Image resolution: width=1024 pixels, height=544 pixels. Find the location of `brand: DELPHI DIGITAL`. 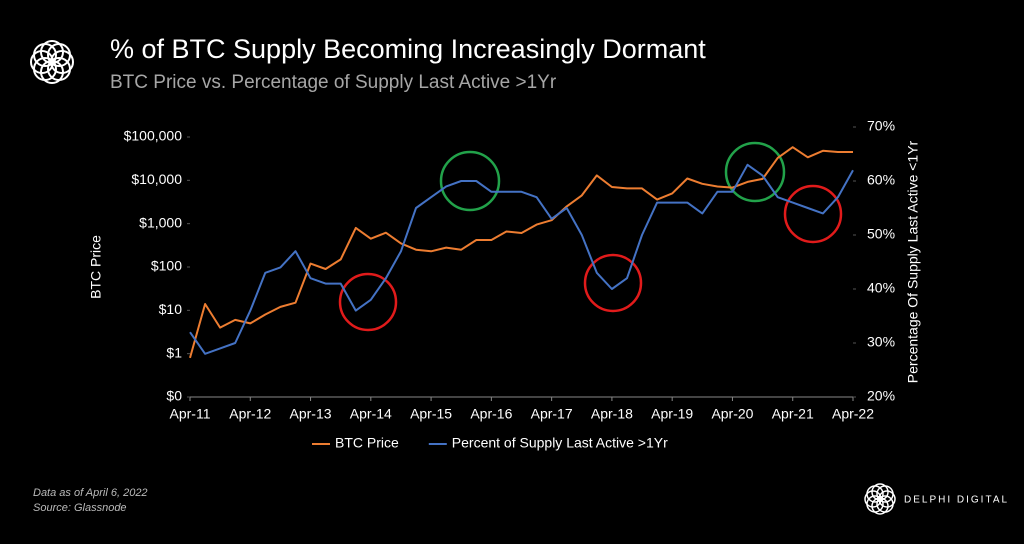

brand: DELPHI DIGITAL is located at coordinates (956, 500).